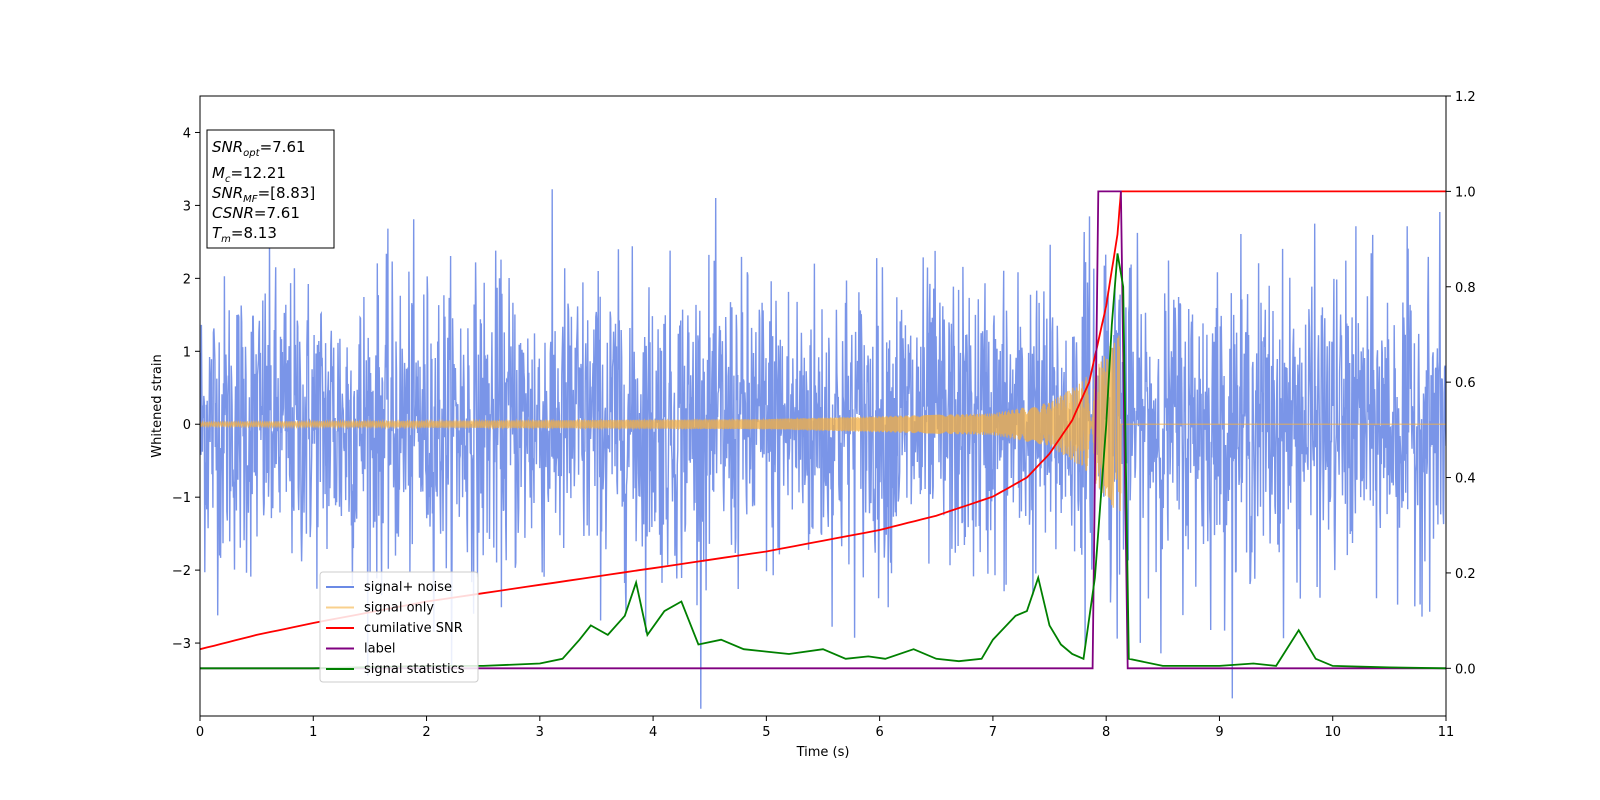  Describe the element at coordinates (313, 732) in the screenshot. I see `x-tick-label-1: 1` at that location.